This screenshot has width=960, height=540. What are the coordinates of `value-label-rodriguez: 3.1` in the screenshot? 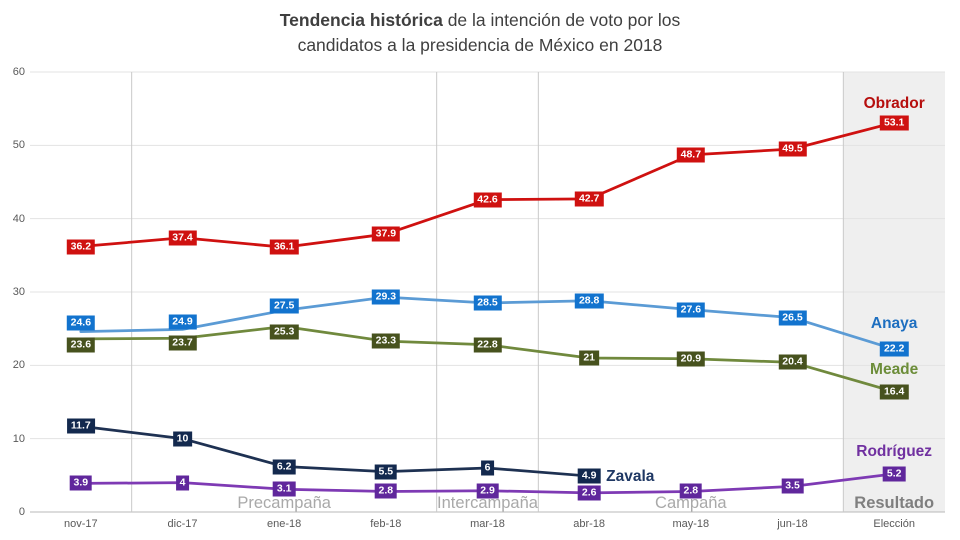 It's located at (284, 489).